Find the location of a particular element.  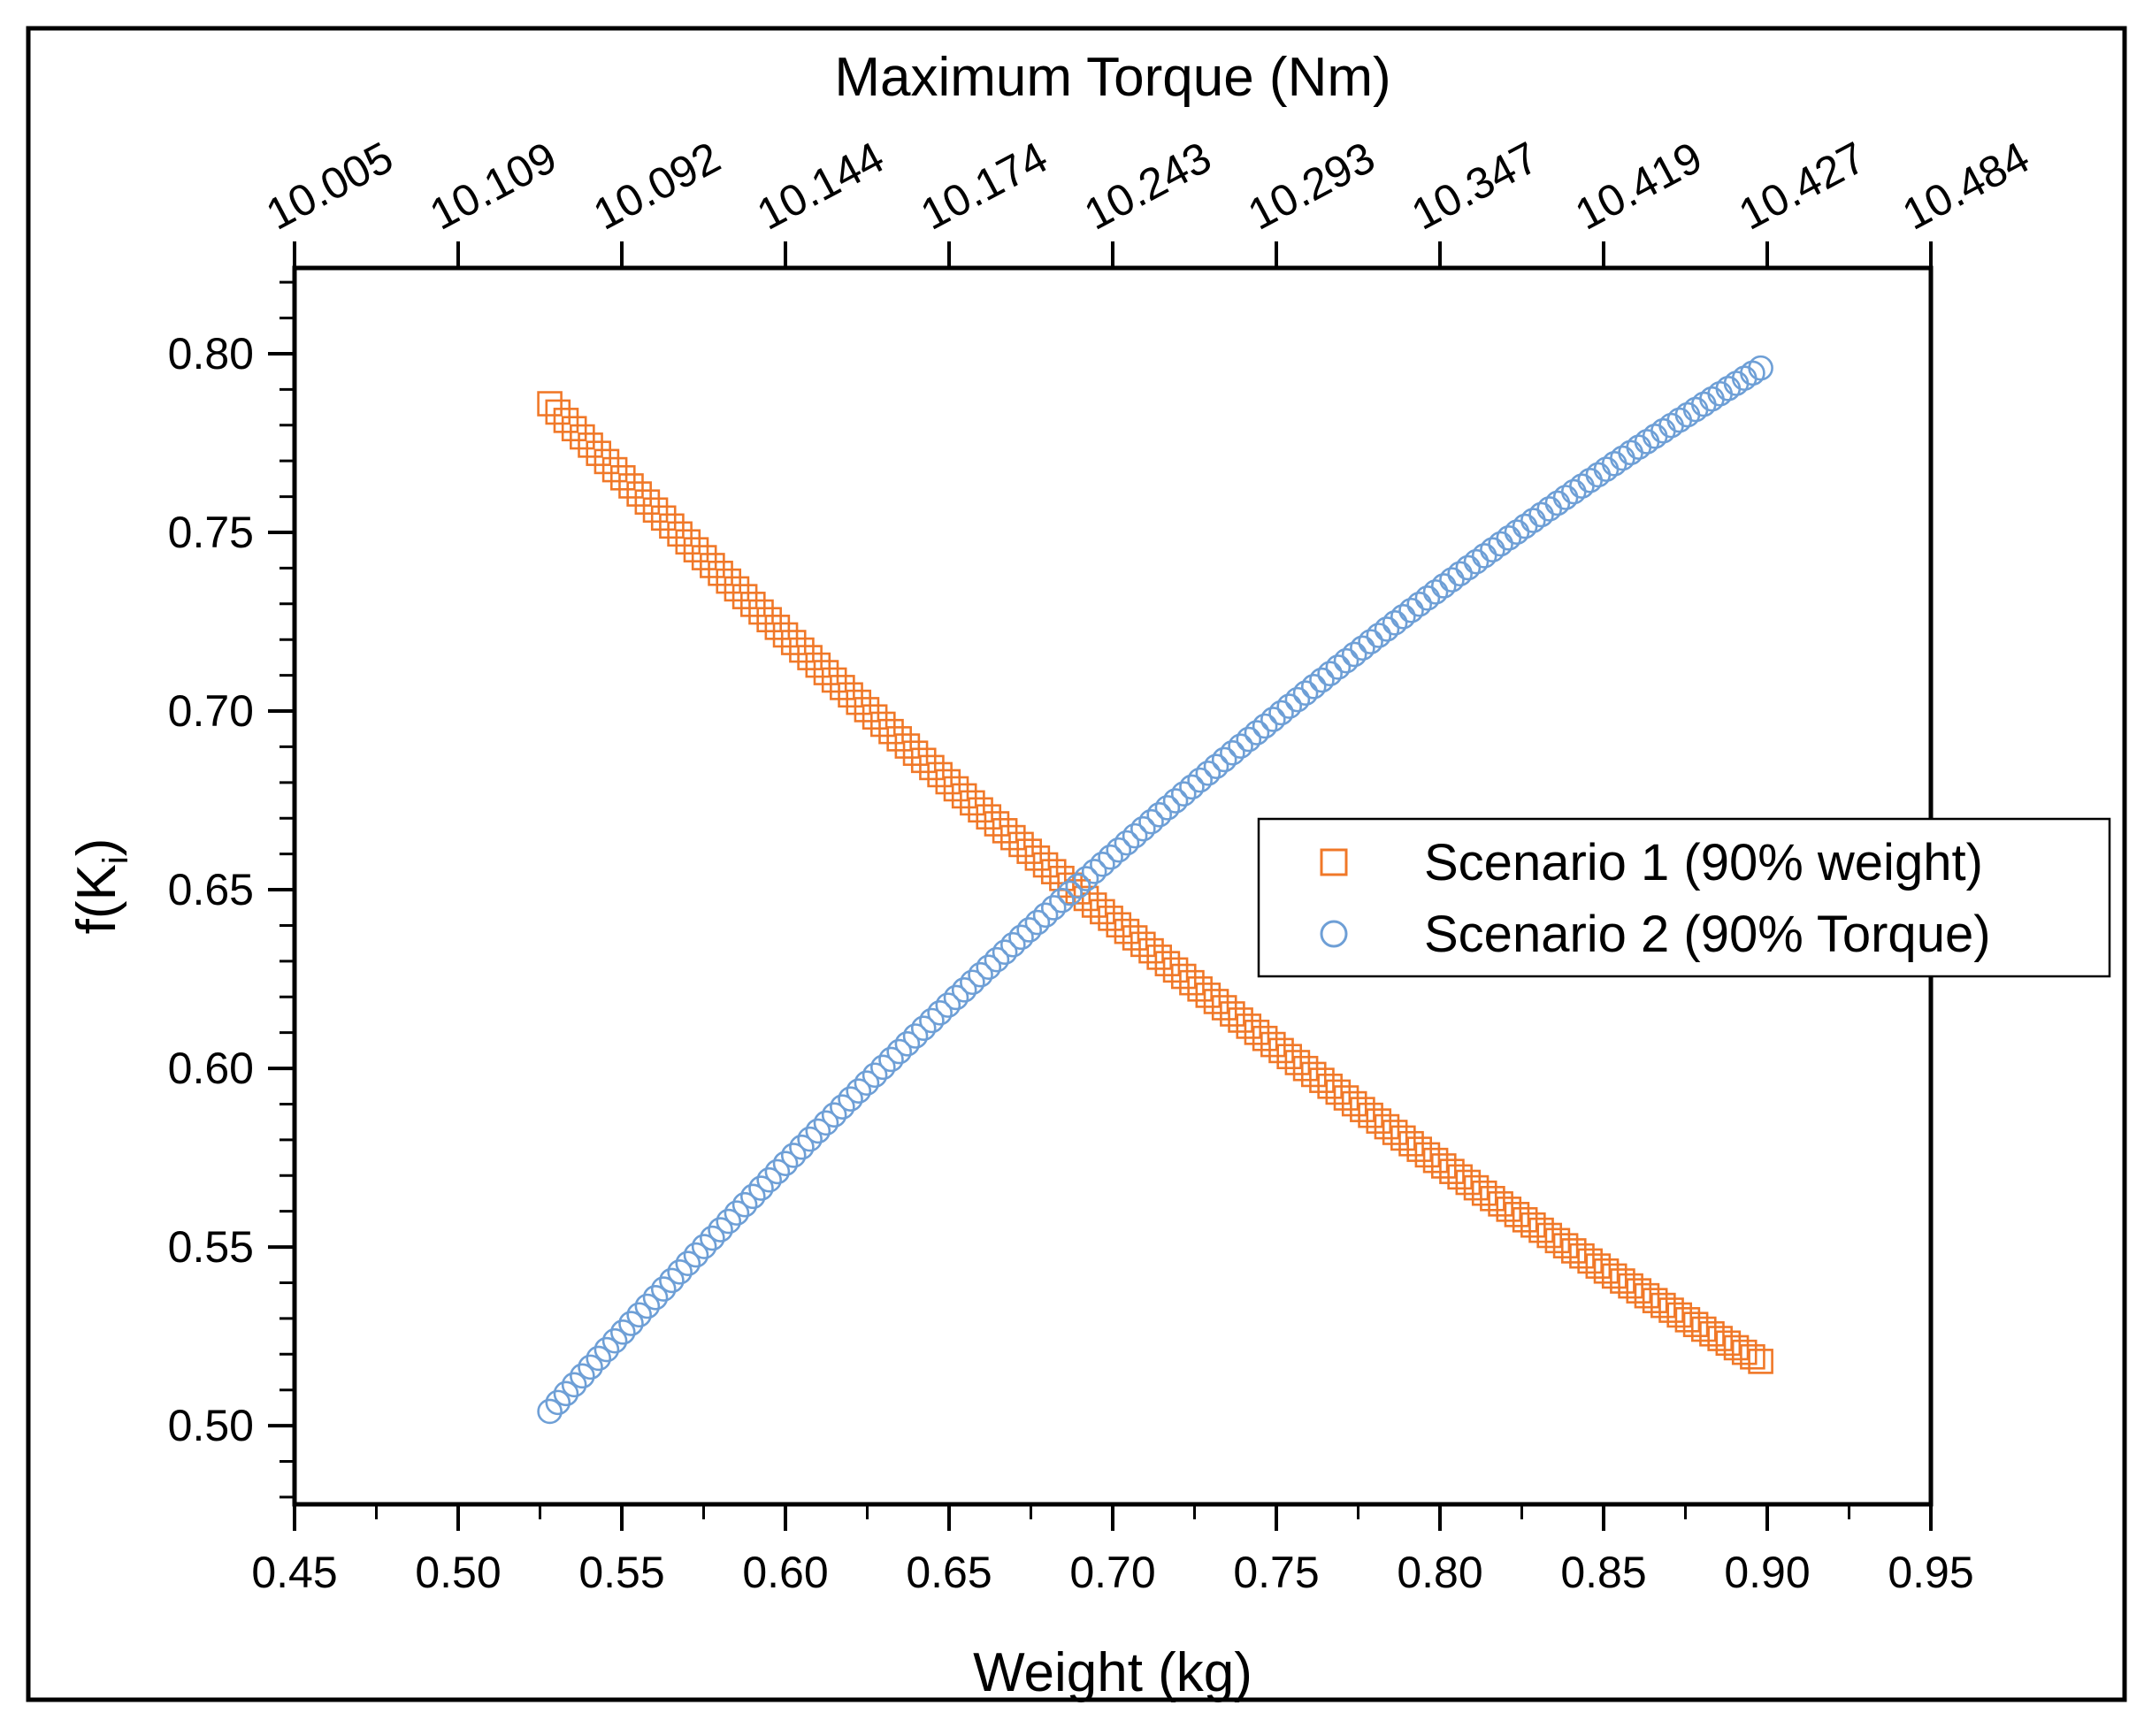

top-tick-label: 10.293 is located at coordinates (1311, 185).